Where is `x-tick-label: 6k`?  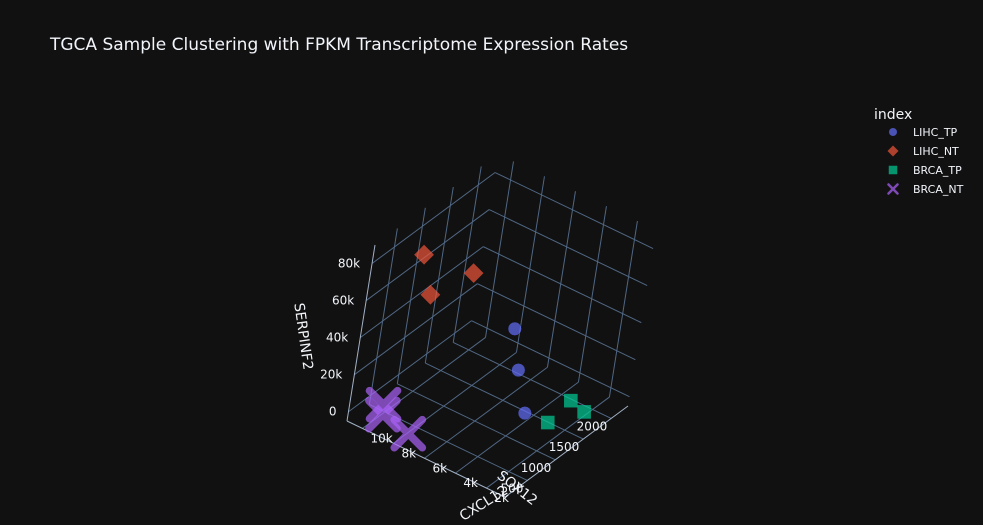
x-tick-label: 6k is located at coordinates (439, 468).